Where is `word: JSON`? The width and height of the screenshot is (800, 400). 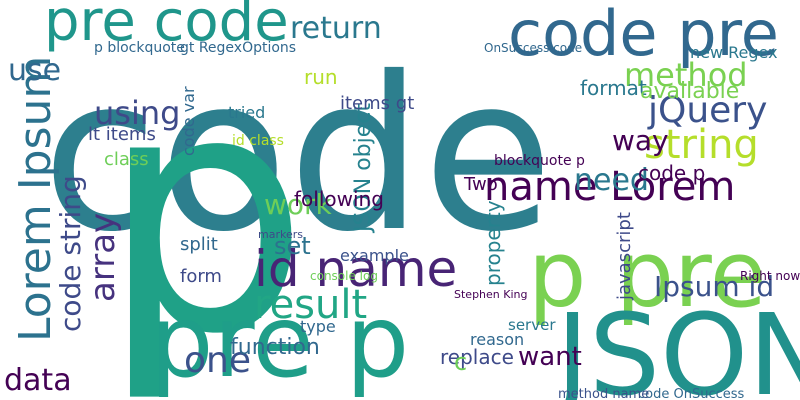 word: JSON is located at coordinates (675, 345).